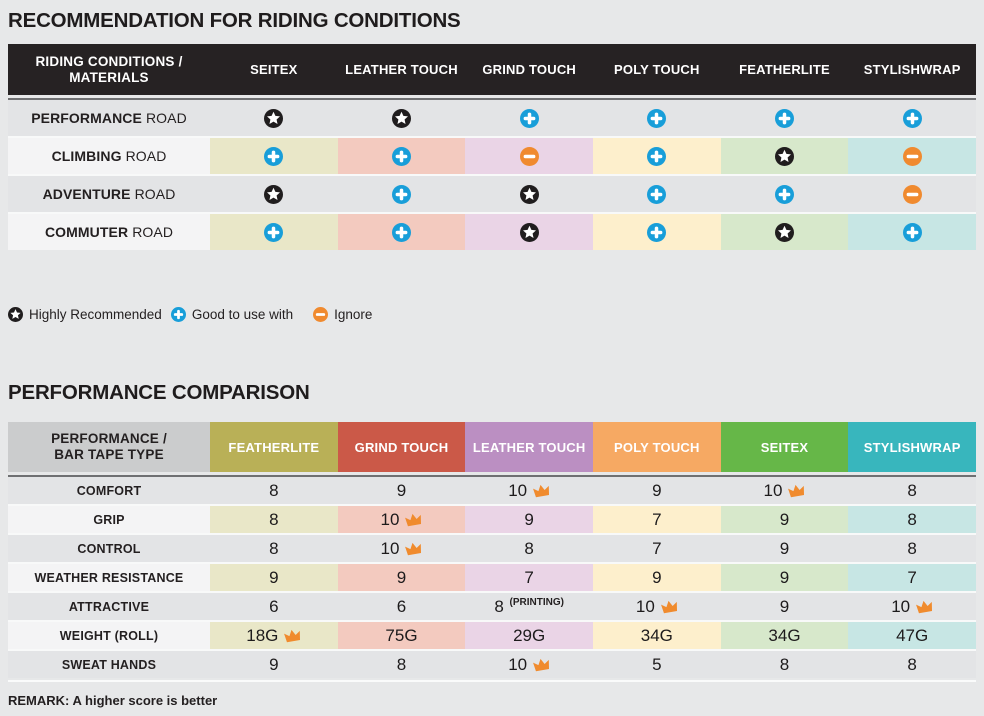 The width and height of the screenshot is (984, 716). I want to click on corner-header-line2: MATERIALS, so click(109, 77).